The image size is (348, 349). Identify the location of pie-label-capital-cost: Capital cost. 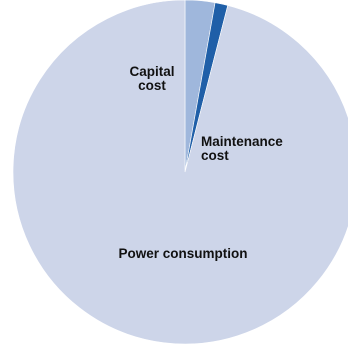
(151, 78).